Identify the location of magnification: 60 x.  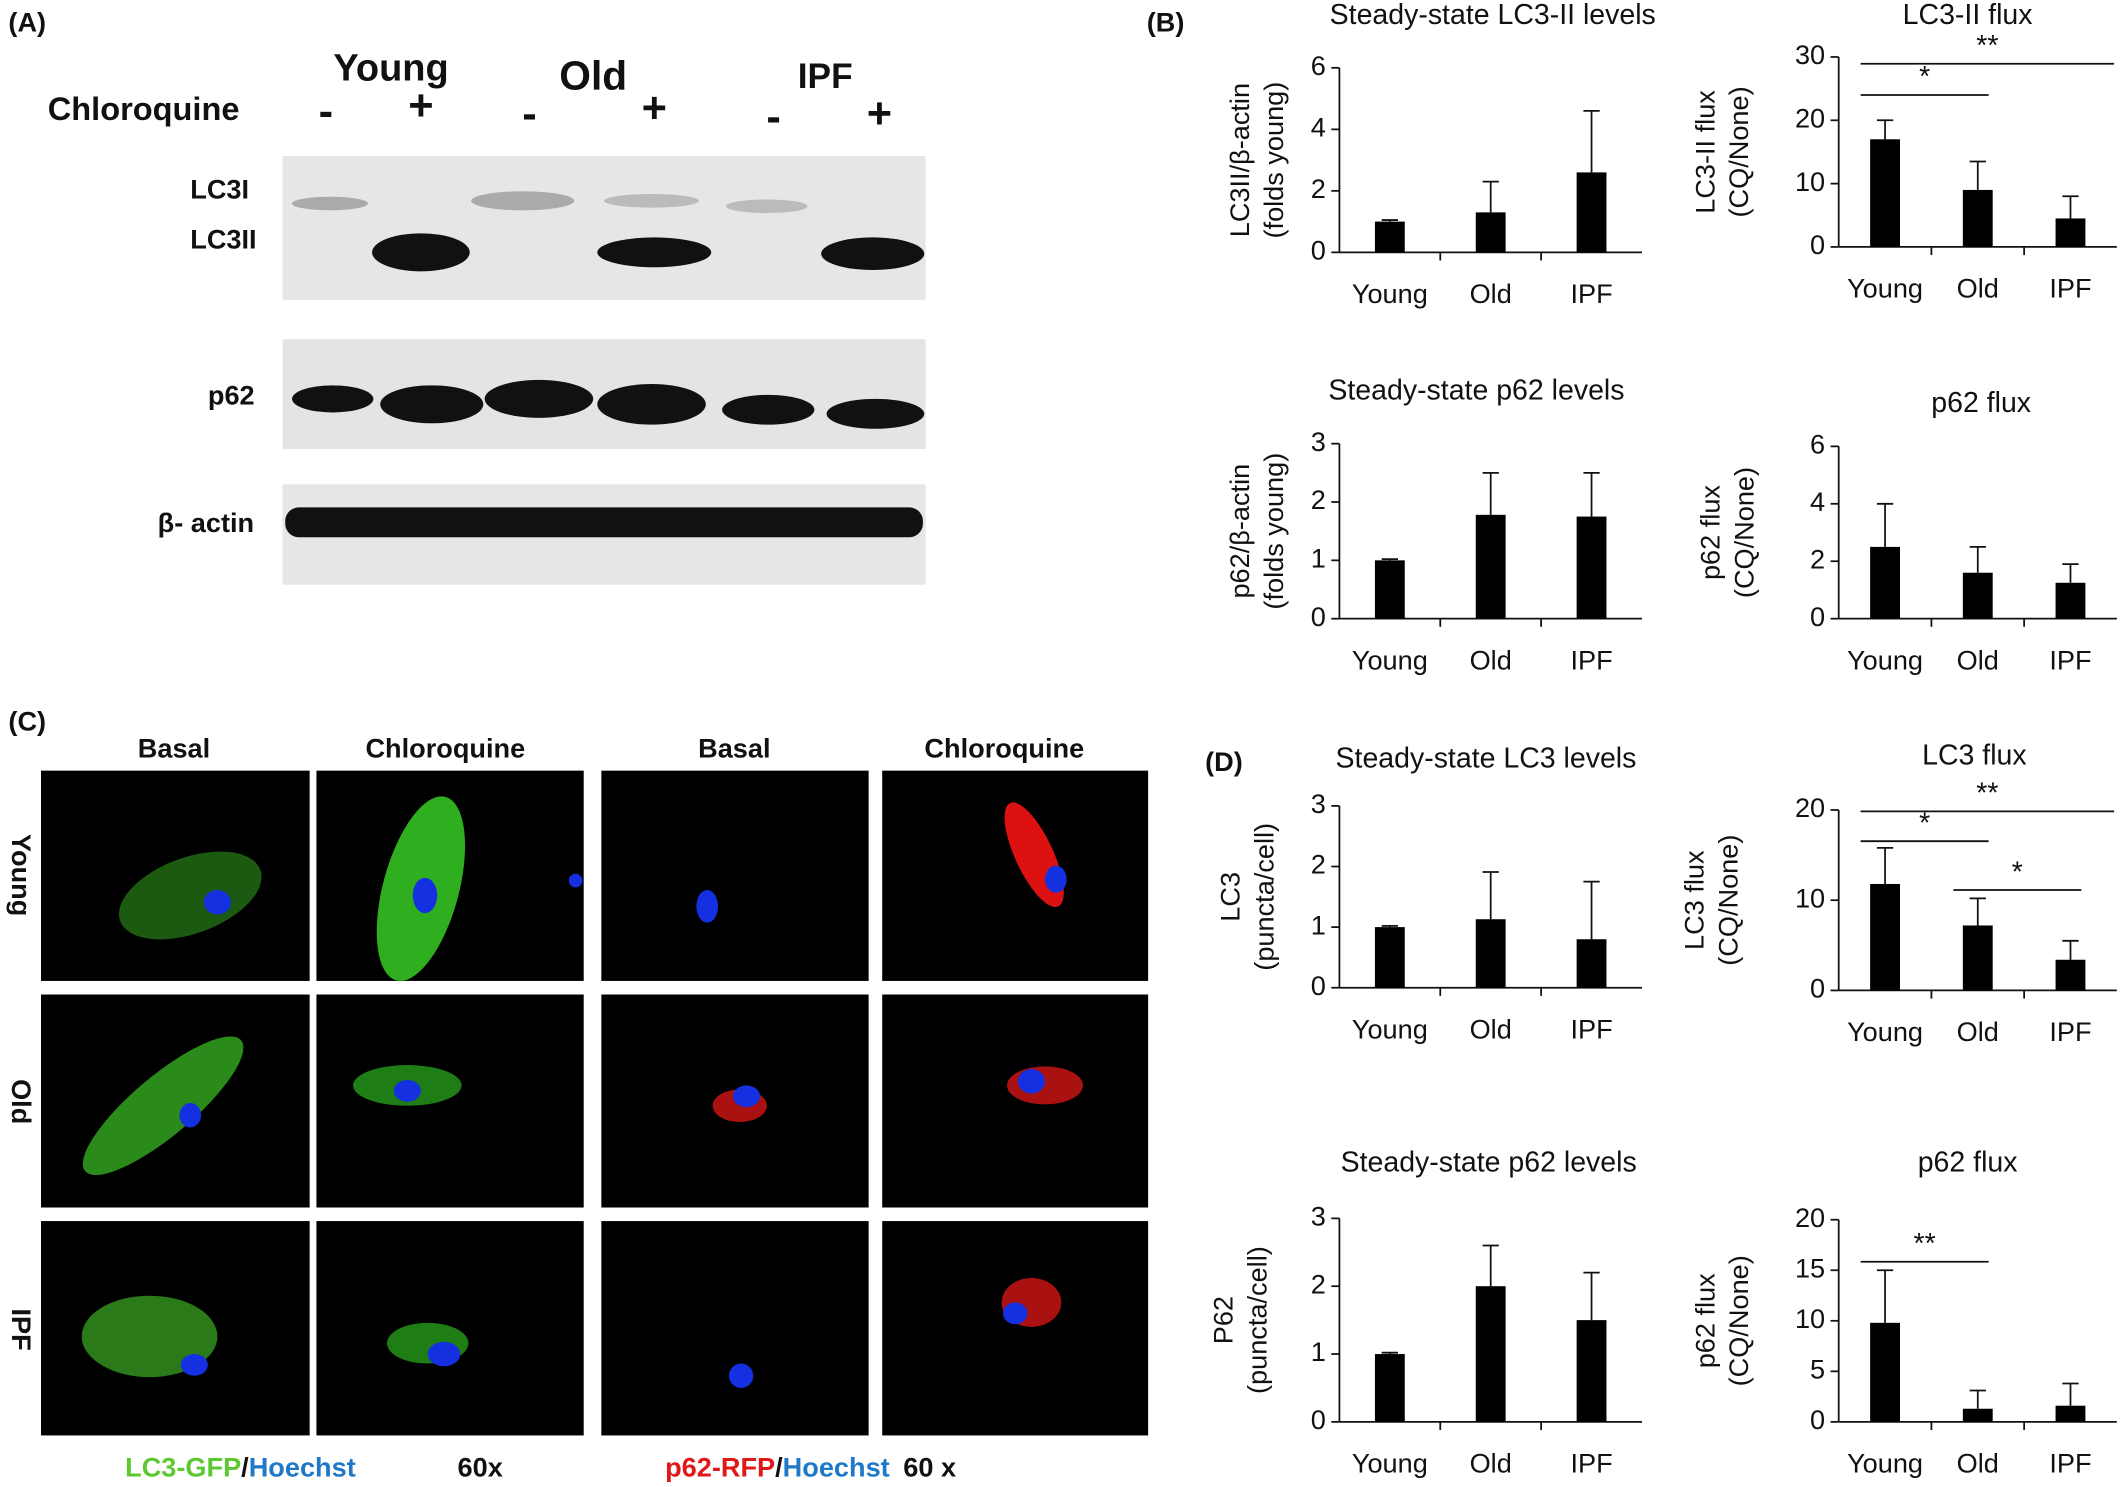
(929, 1467).